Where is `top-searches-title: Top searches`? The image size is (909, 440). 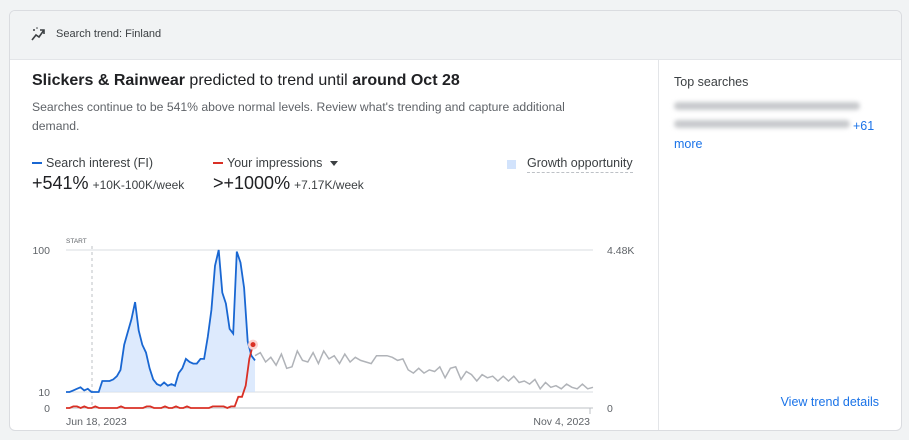
top-searches-title: Top searches is located at coordinates (711, 82).